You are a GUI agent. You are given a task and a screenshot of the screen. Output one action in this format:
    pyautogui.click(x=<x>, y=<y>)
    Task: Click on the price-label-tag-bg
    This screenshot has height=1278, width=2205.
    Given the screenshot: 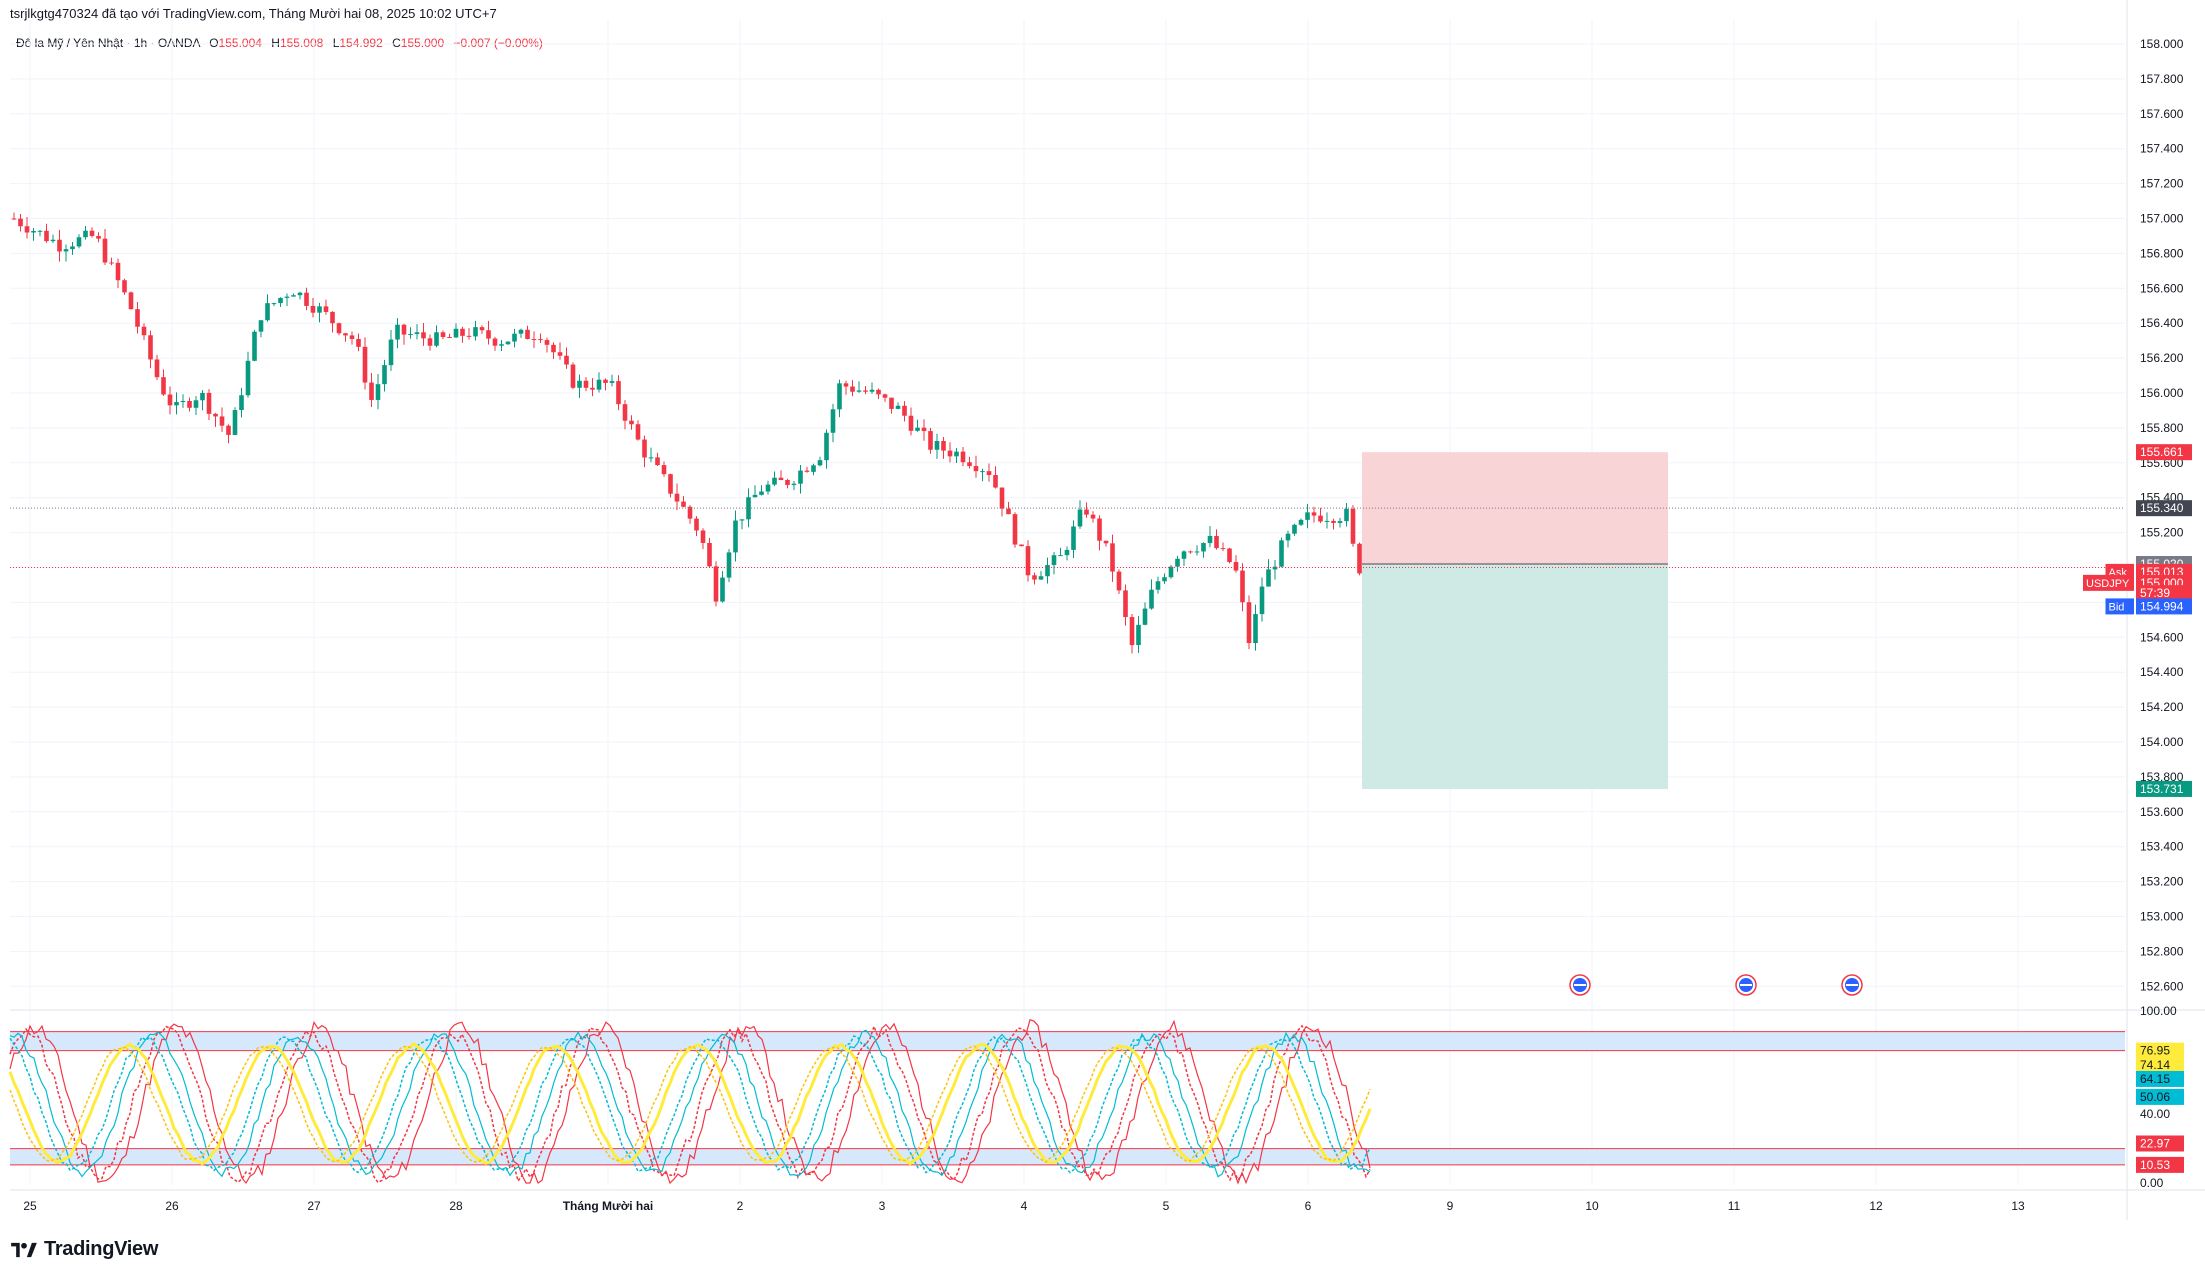 What is the action you would take?
    pyautogui.click(x=2108, y=582)
    